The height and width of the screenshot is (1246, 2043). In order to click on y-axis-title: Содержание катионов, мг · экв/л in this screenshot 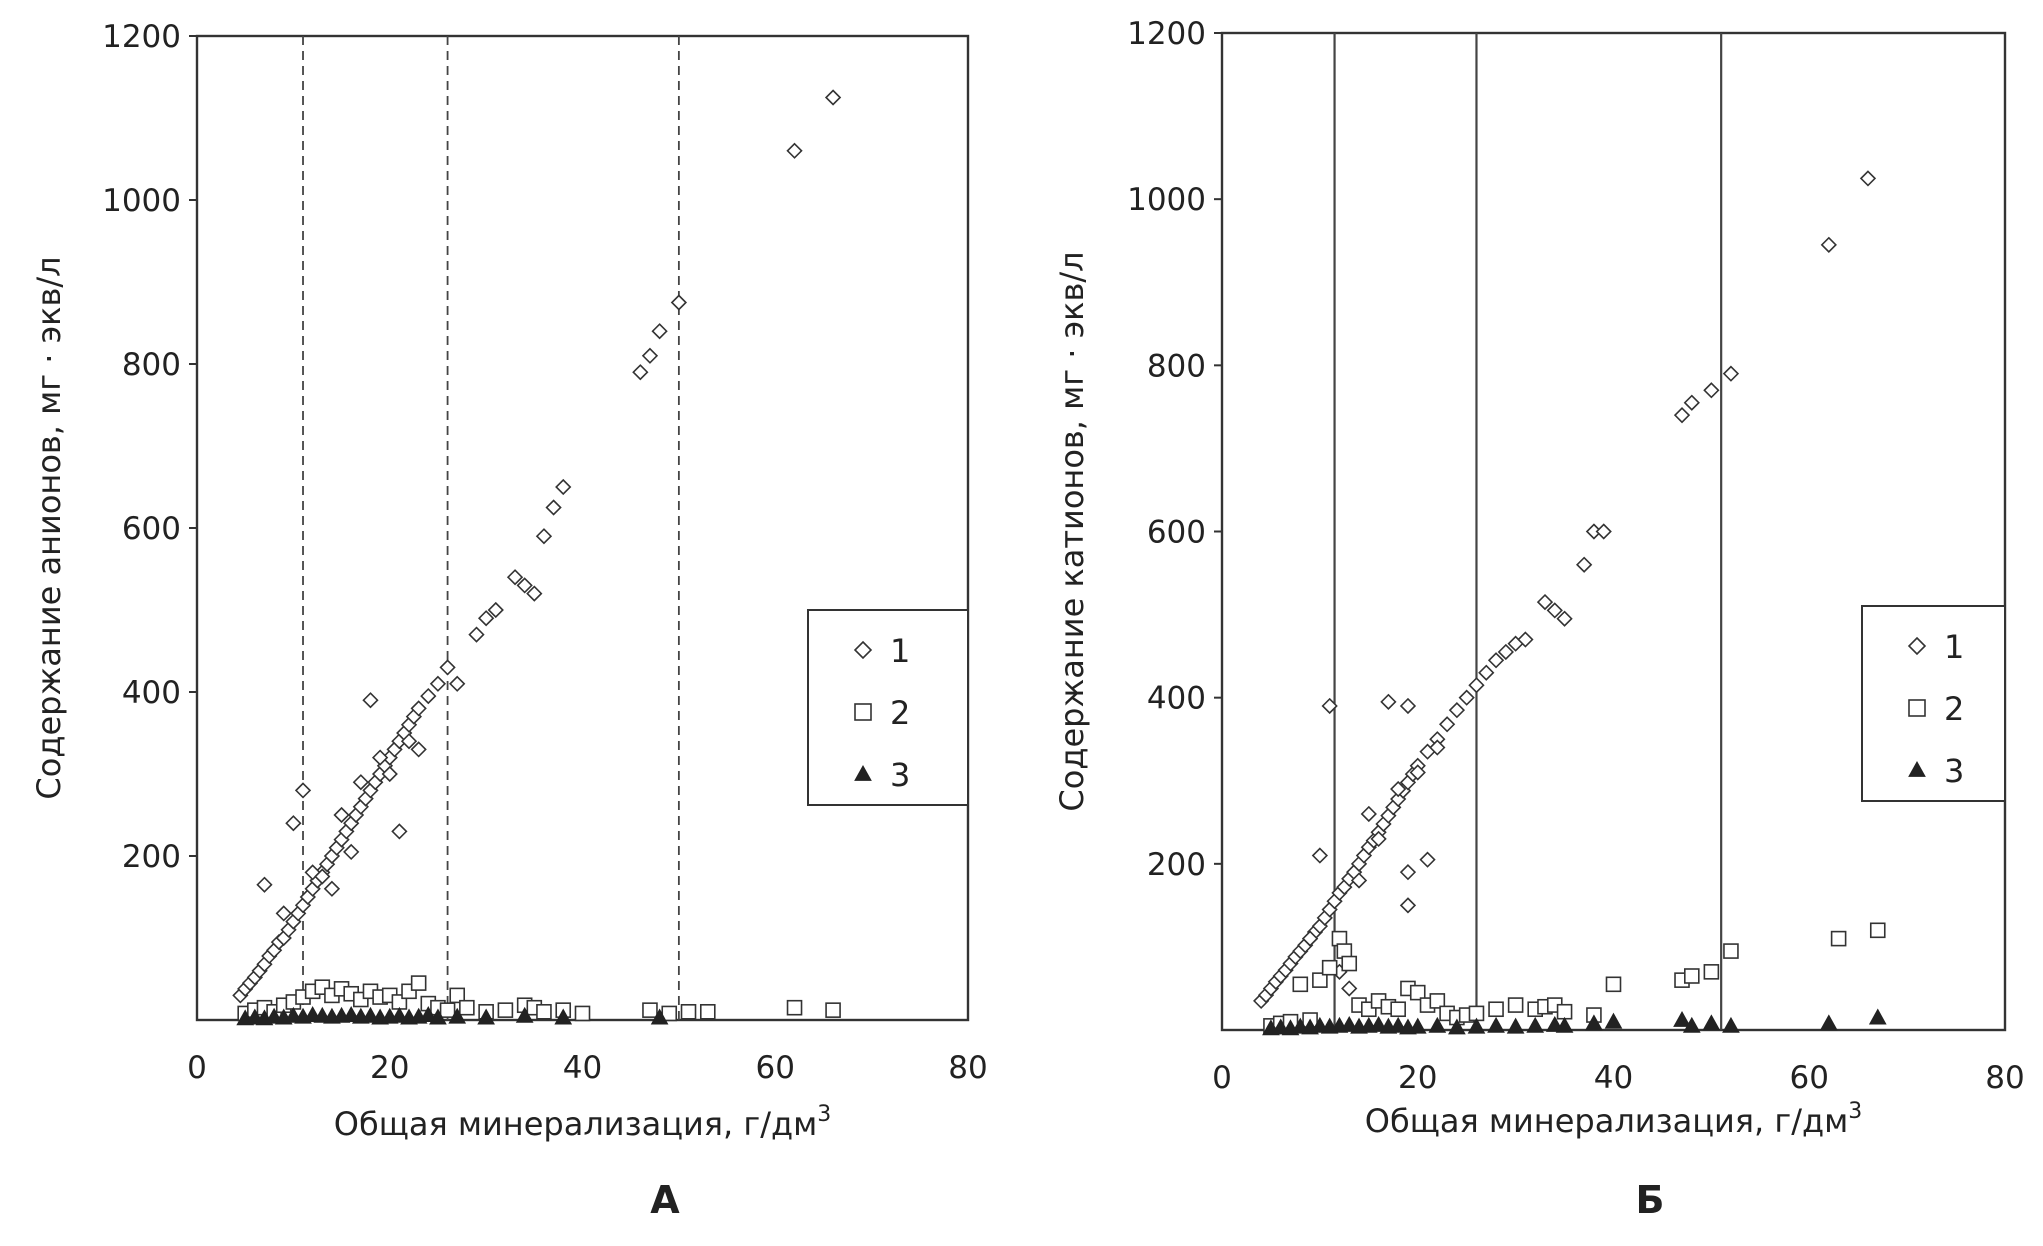, I will do `click(1072, 531)`.